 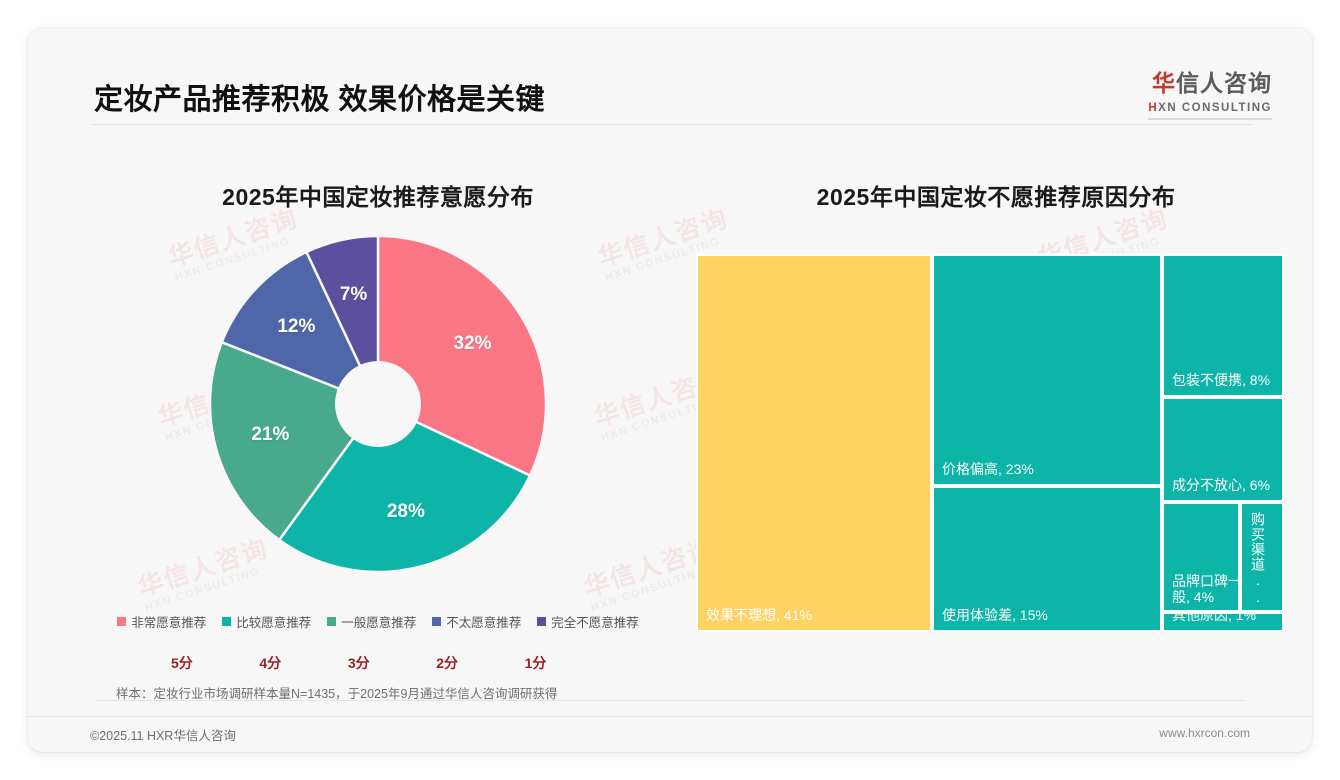 What do you see at coordinates (1204, 733) in the screenshot?
I see `website-url: www.hxrcon.com` at bounding box center [1204, 733].